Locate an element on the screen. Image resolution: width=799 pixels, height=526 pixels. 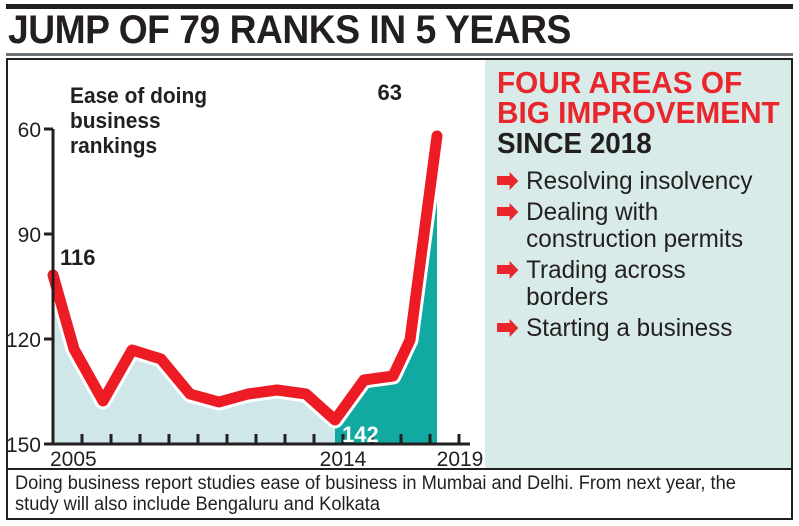
top-rule is located at coordinates (399, 6).